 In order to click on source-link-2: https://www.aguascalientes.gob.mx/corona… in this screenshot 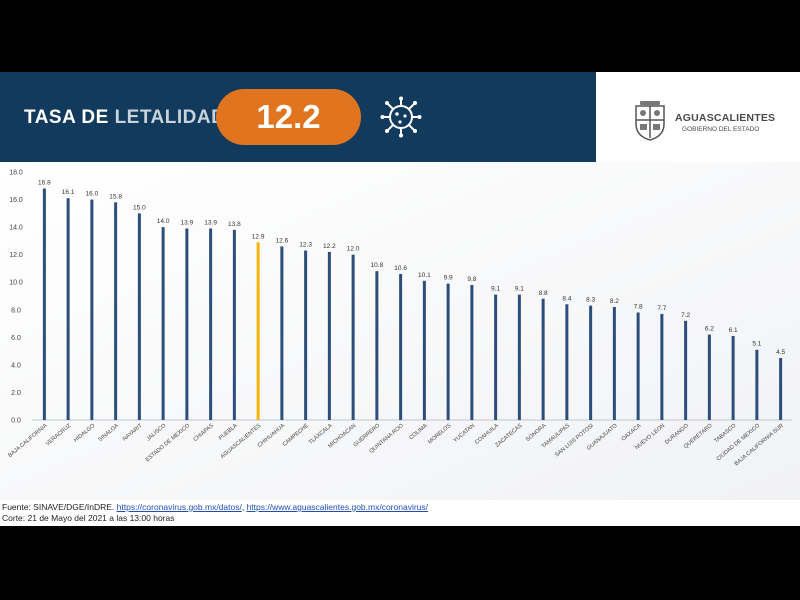, I will do `click(337, 507)`.